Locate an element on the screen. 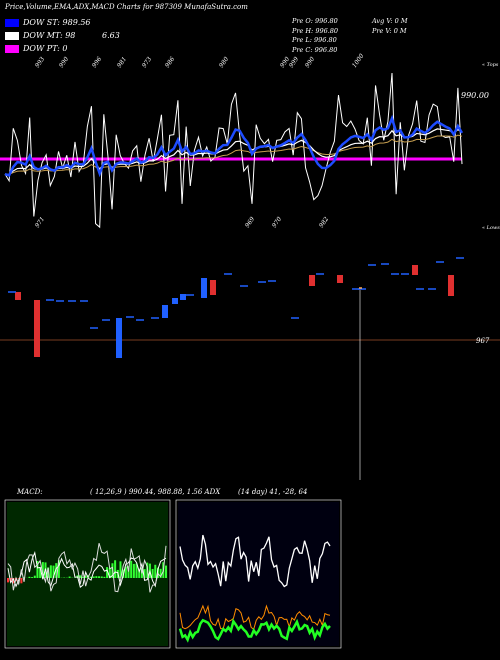 The width and height of the screenshot is (500, 660). ema-short-line is located at coordinates (234, 146).